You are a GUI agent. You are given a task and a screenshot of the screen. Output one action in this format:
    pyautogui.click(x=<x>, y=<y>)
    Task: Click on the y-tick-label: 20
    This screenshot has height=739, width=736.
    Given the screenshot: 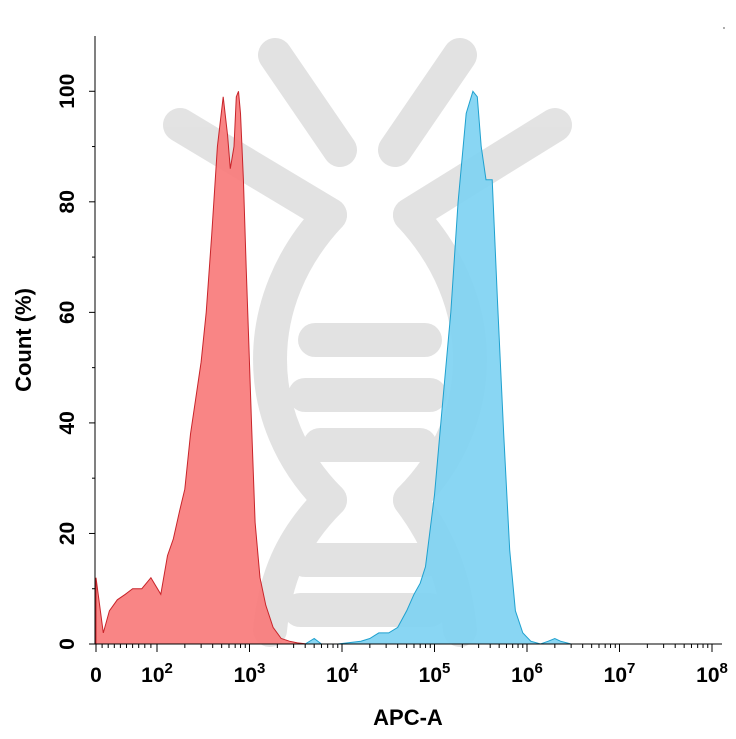 What is the action you would take?
    pyautogui.click(x=67, y=533)
    